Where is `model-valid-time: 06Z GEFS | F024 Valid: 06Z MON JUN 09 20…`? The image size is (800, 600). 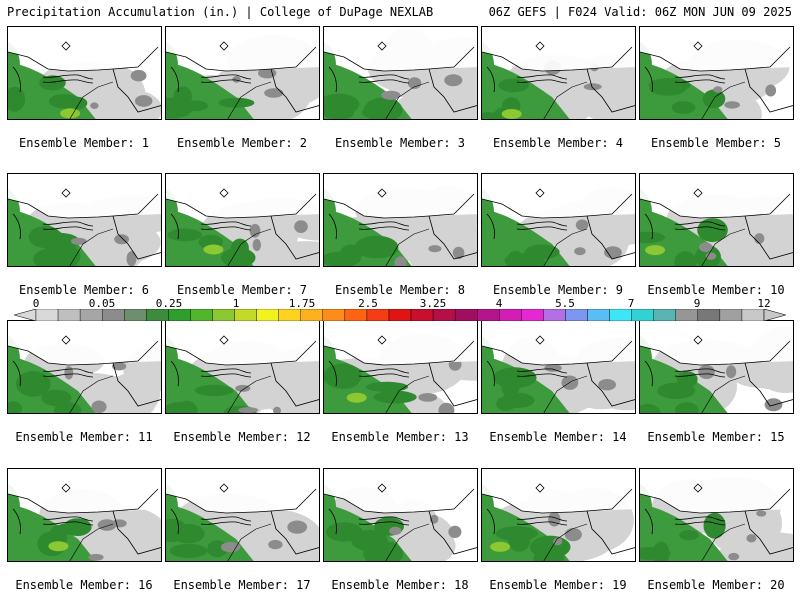
model-valid-time: 06Z GEFS | F024 Valid: 06Z MON JUN 09 20… is located at coordinates (640, 12).